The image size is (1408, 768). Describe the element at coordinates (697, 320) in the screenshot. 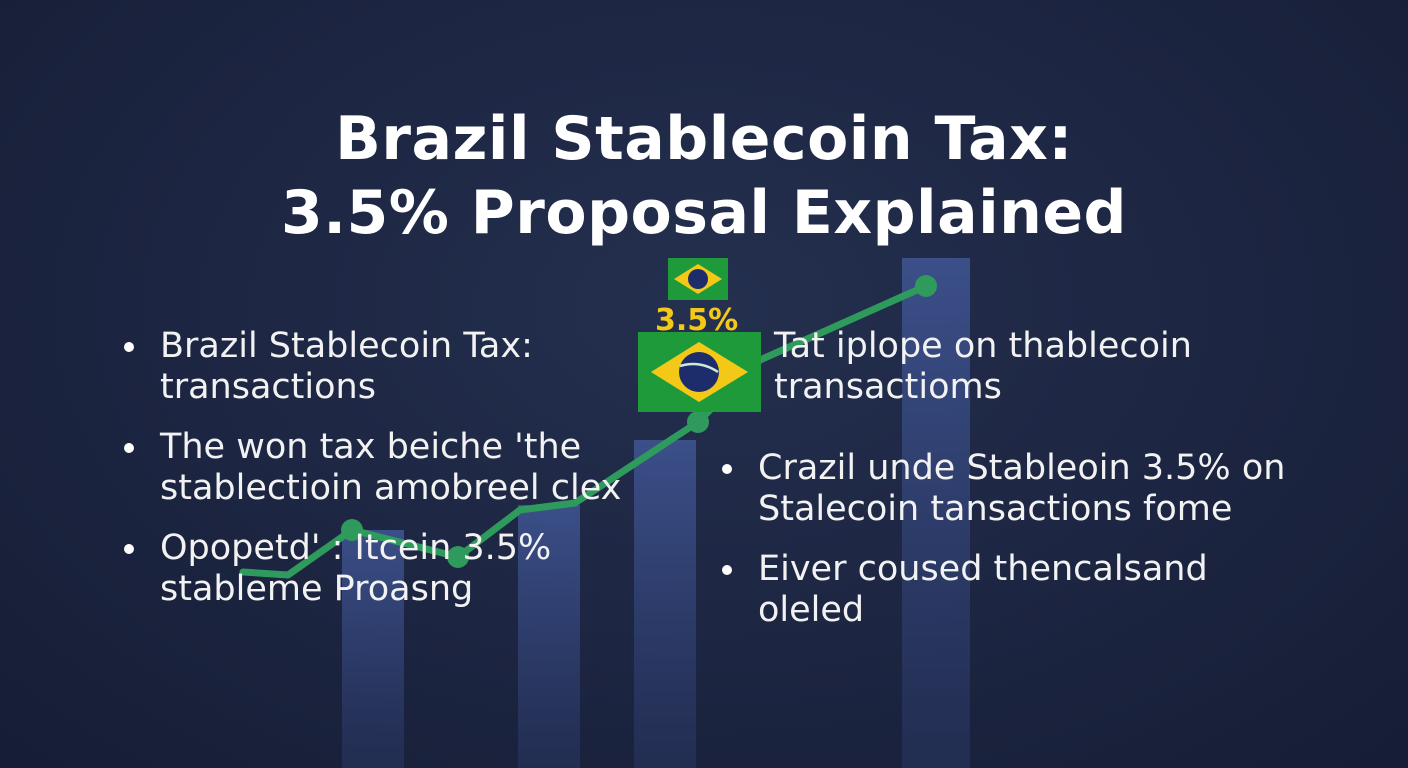

I see `tax-rate-badge: 3.5%` at that location.